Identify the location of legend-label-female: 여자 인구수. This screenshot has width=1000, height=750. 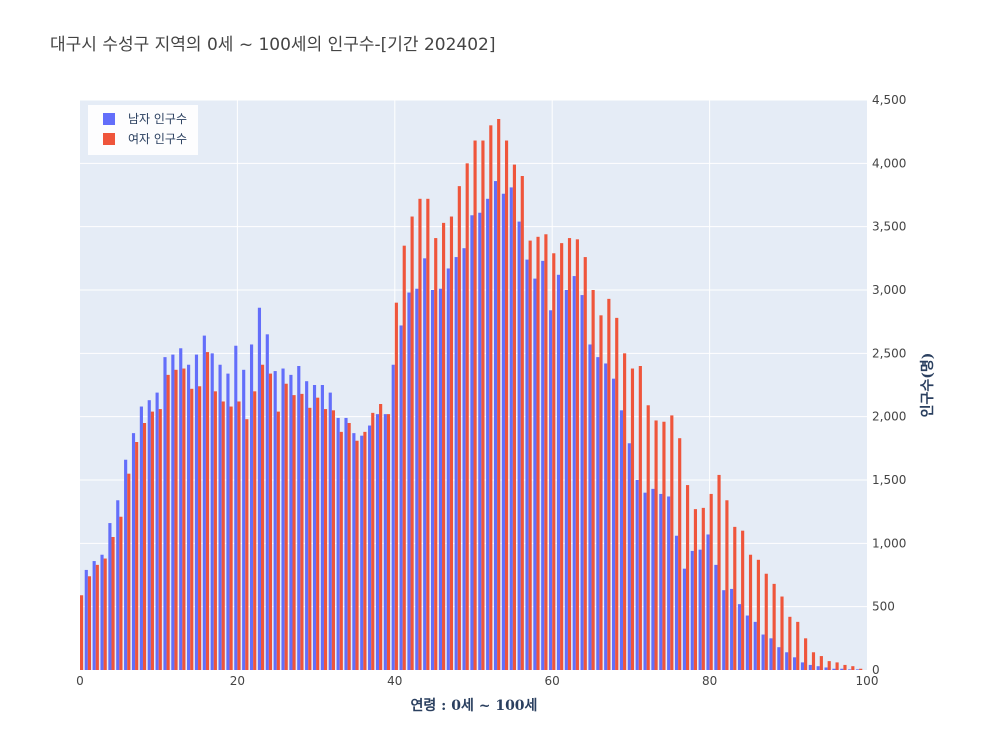
(157, 139).